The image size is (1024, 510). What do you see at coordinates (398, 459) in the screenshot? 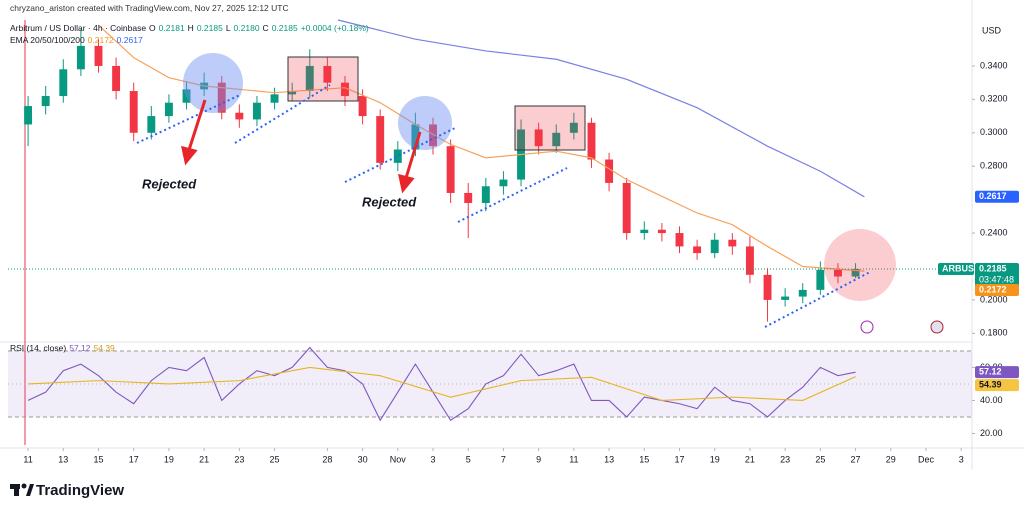
I see `x-tick-label: Nov` at bounding box center [398, 459].